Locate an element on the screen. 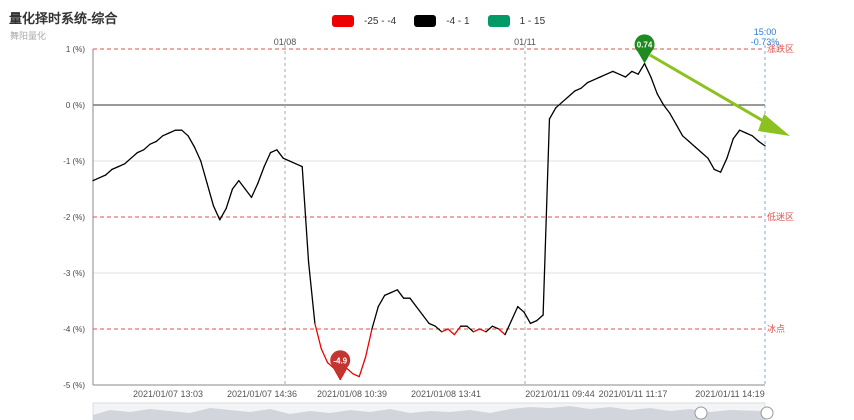 The image size is (854, 420). legend-label-high: 1 - 15 is located at coordinates (532, 21).